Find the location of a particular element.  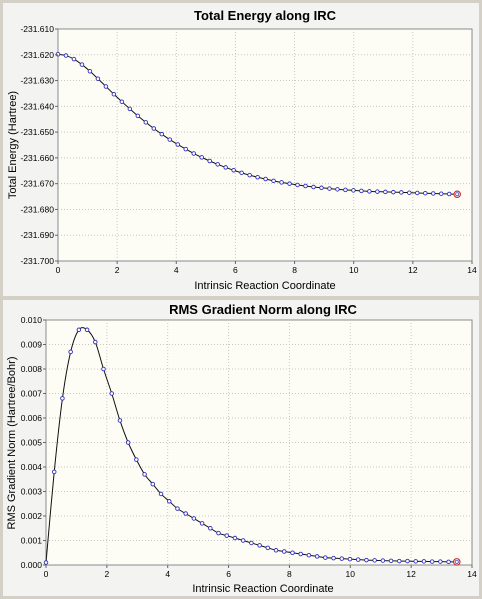

energy-y-tick-label: -231.610 is located at coordinates (37, 29).